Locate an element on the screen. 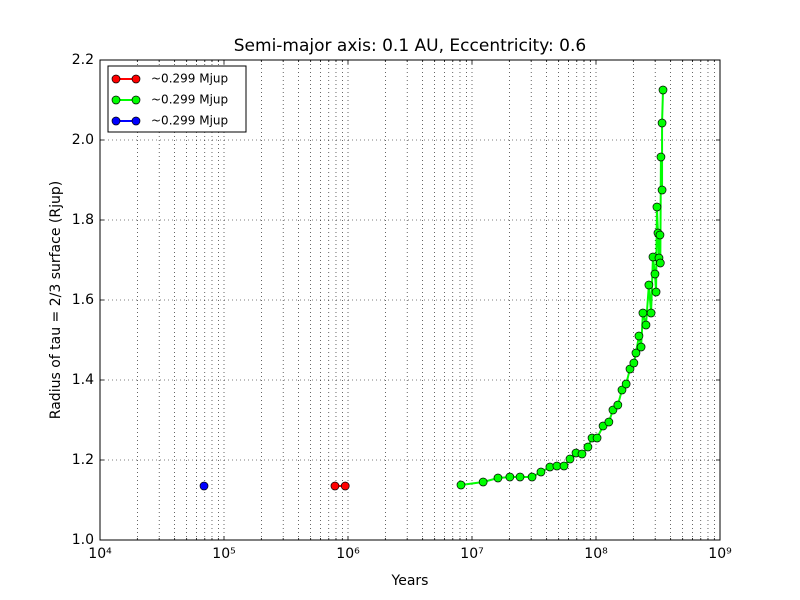 This screenshot has height=600, width=800. y-tick-label: 1.8 is located at coordinates (83, 220).